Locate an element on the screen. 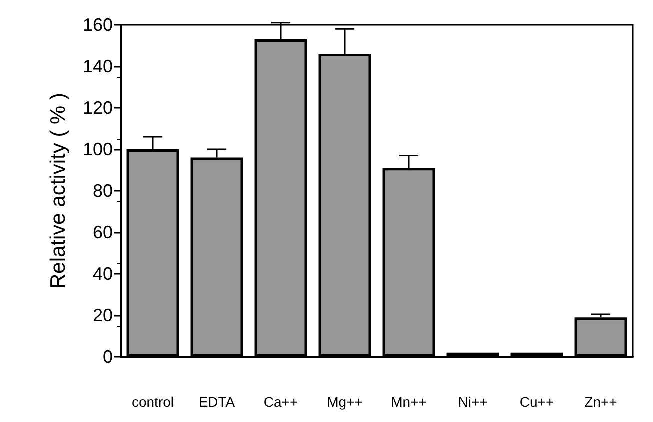 Image resolution: width=653 pixels, height=422 pixels. x-tick-label: Zn++ is located at coordinates (601, 402).